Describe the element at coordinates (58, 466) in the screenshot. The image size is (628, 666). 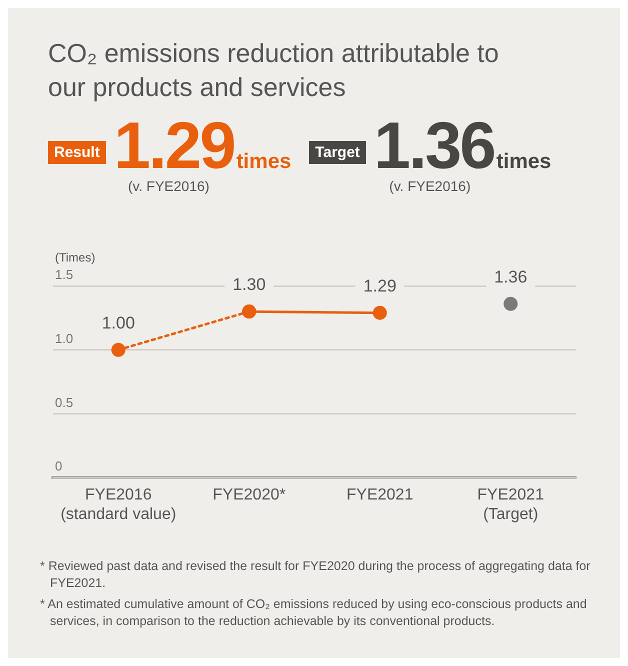
I see `y-tick-label: 0` at that location.